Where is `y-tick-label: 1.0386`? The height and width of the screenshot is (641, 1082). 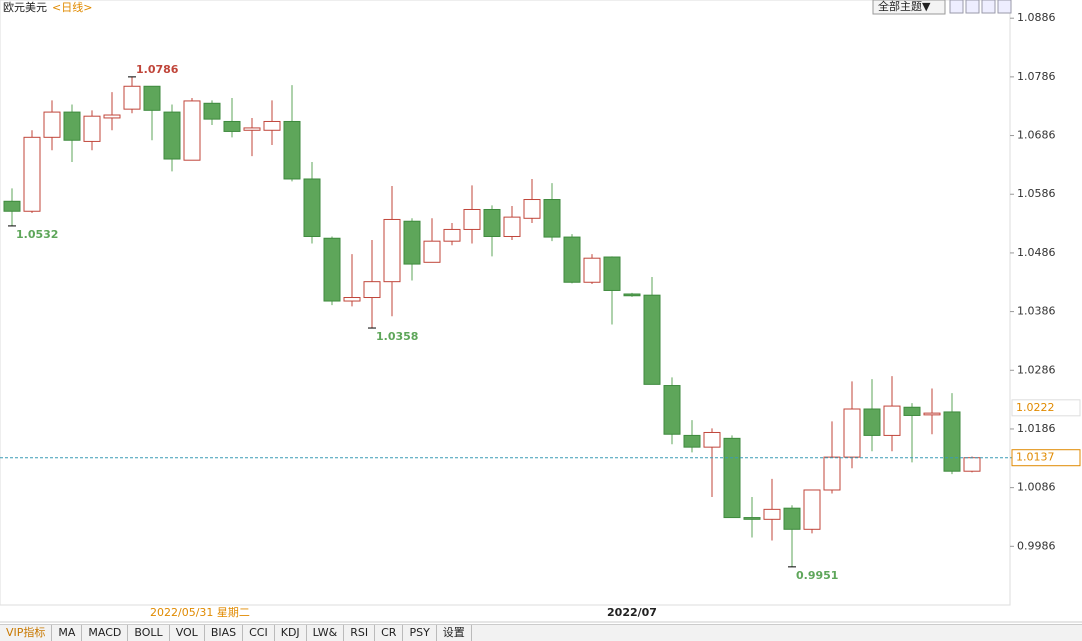 y-tick-label: 1.0386 is located at coordinates (1036, 311).